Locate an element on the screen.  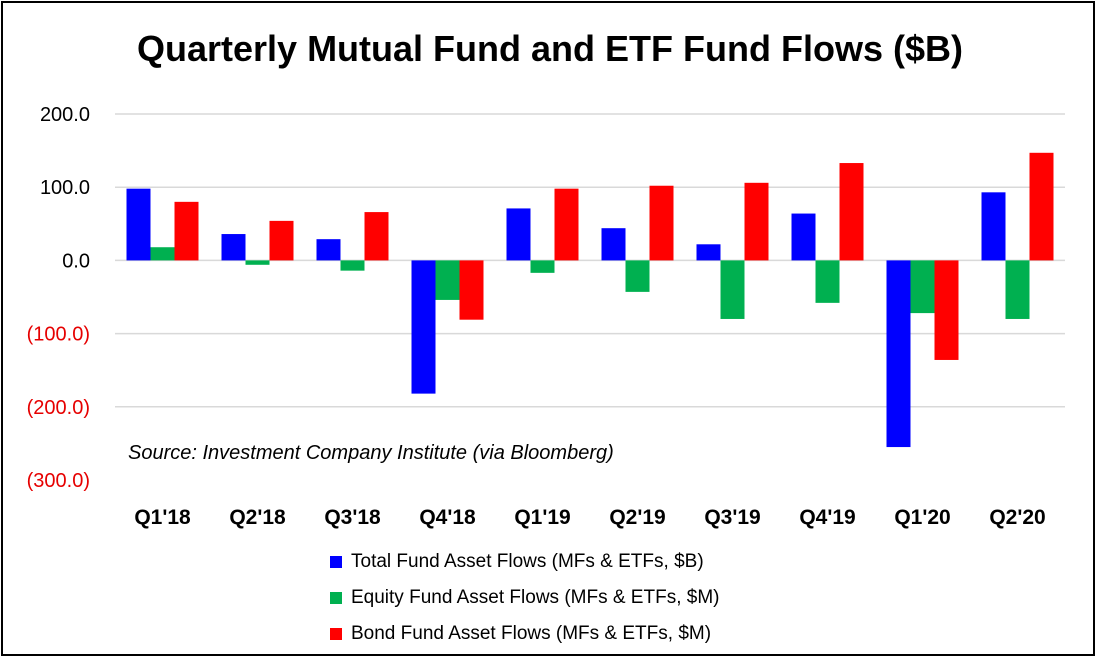
y-tick-label: (200.0) is located at coordinates (58, 408).